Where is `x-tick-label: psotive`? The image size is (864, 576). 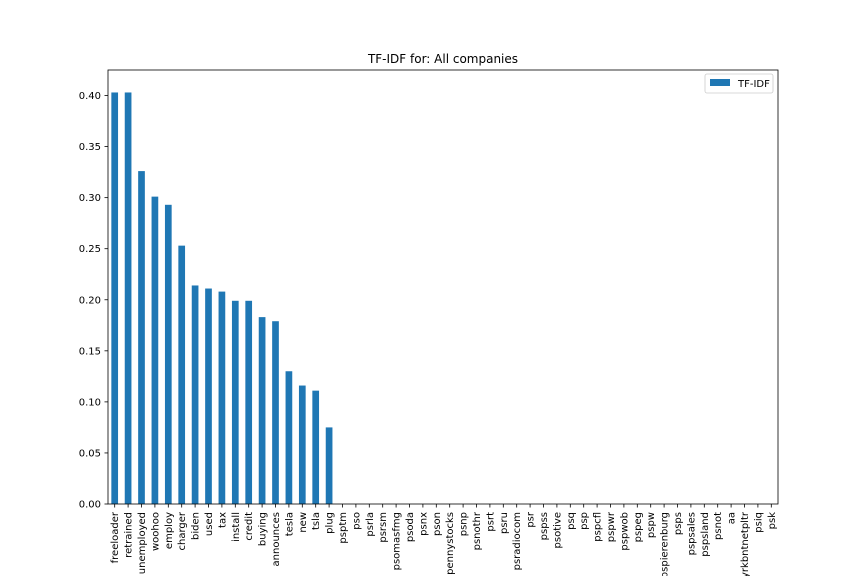 x-tick-label: psotive is located at coordinates (557, 530).